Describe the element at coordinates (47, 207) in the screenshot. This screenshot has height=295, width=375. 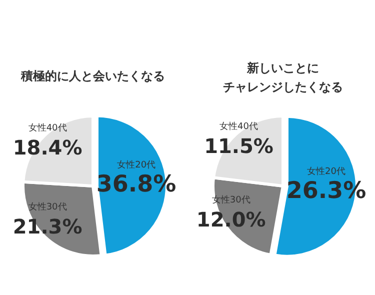
I see `slice-label: 女性30代` at that location.